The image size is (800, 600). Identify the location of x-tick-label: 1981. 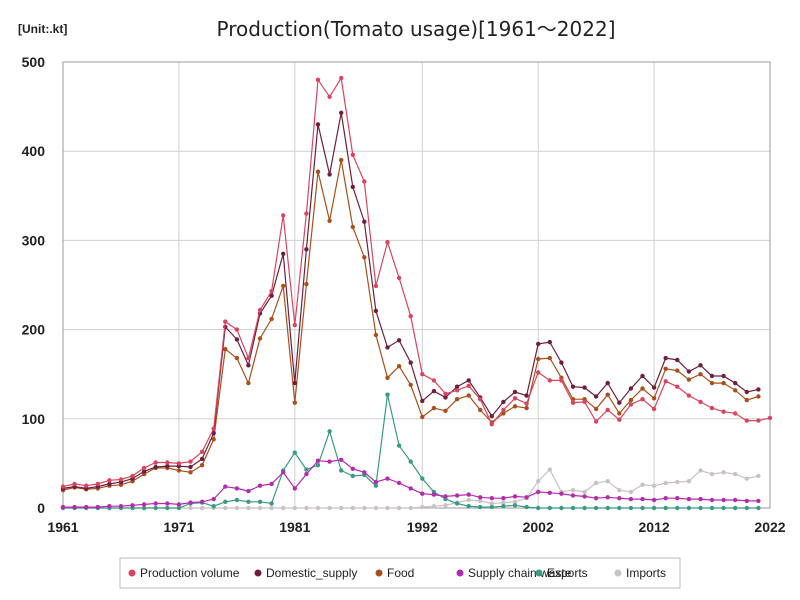
(294, 527).